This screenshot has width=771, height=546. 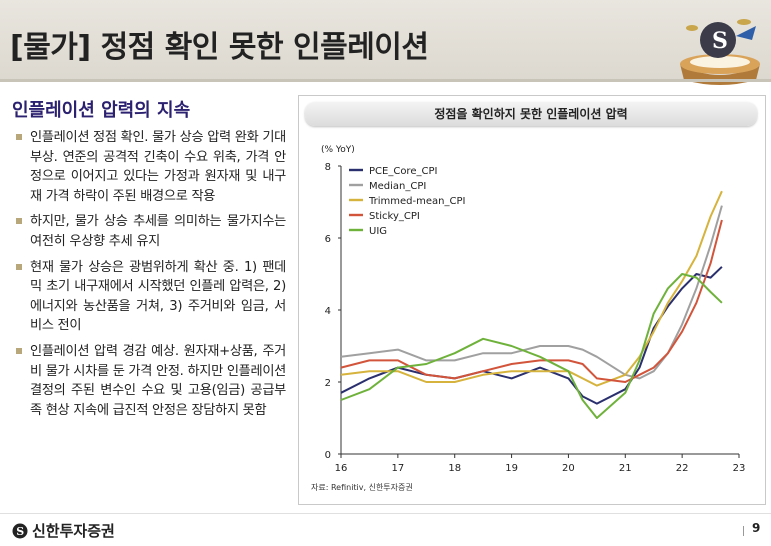 What do you see at coordinates (328, 311) in the screenshot?
I see `y-tick-label: 4` at bounding box center [328, 311].